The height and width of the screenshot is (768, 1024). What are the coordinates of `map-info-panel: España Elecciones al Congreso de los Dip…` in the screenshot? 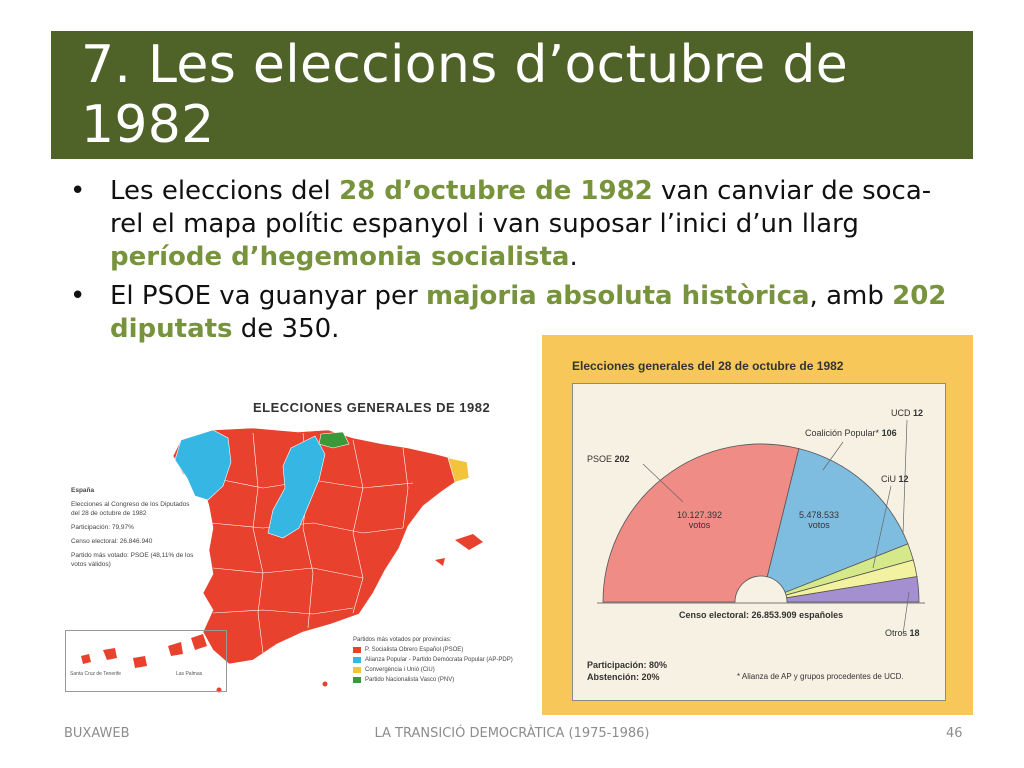 It's located at (133, 530).